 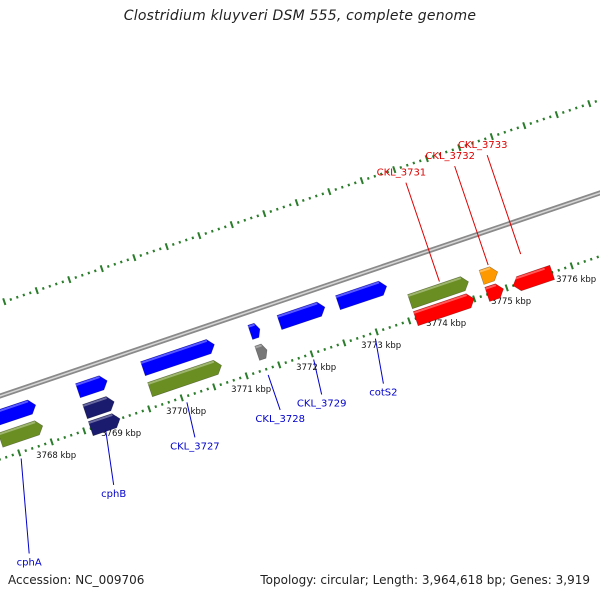 I want to click on scale-label-2: 3770 kbp, so click(x=186, y=412).